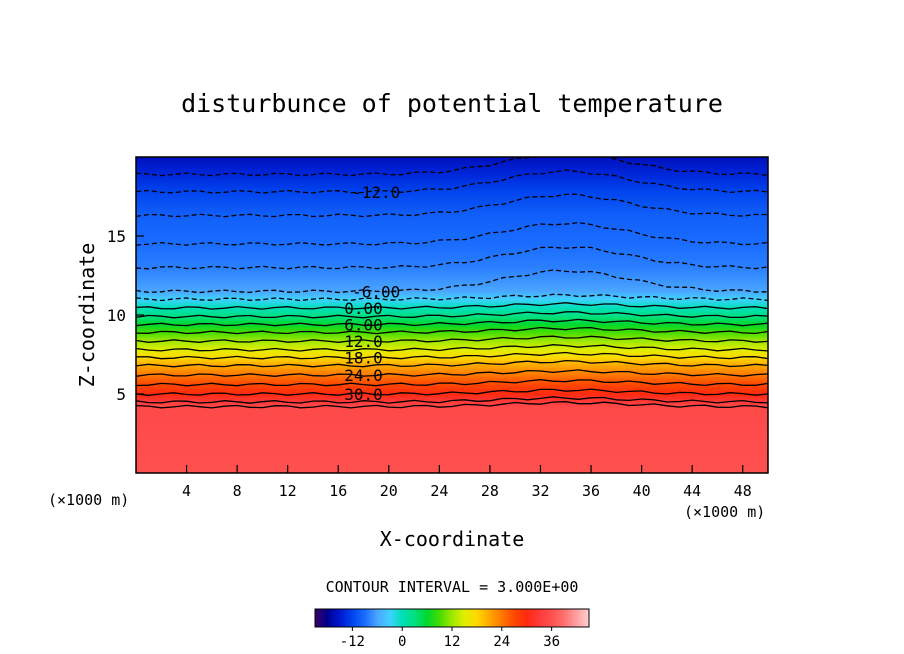  I want to click on contour-label: 12.0, so click(363, 341).